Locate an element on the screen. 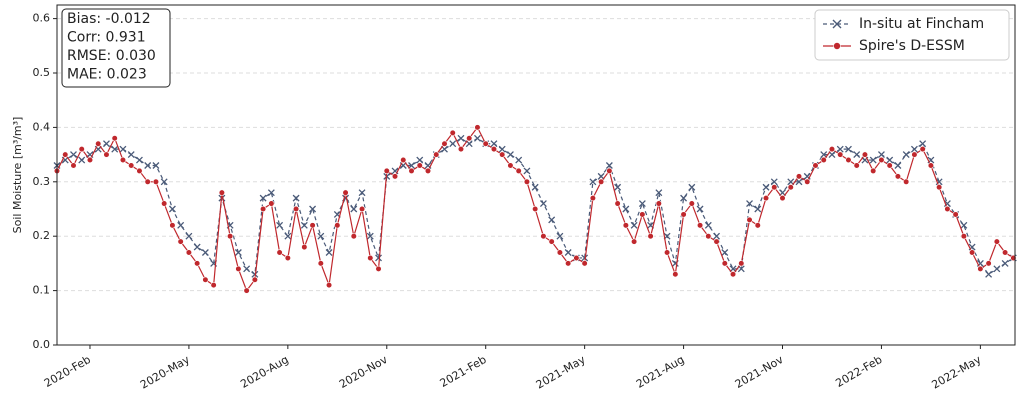 The width and height of the screenshot is (1024, 402). stats-text: RMSE: 0.030 is located at coordinates (111, 56).